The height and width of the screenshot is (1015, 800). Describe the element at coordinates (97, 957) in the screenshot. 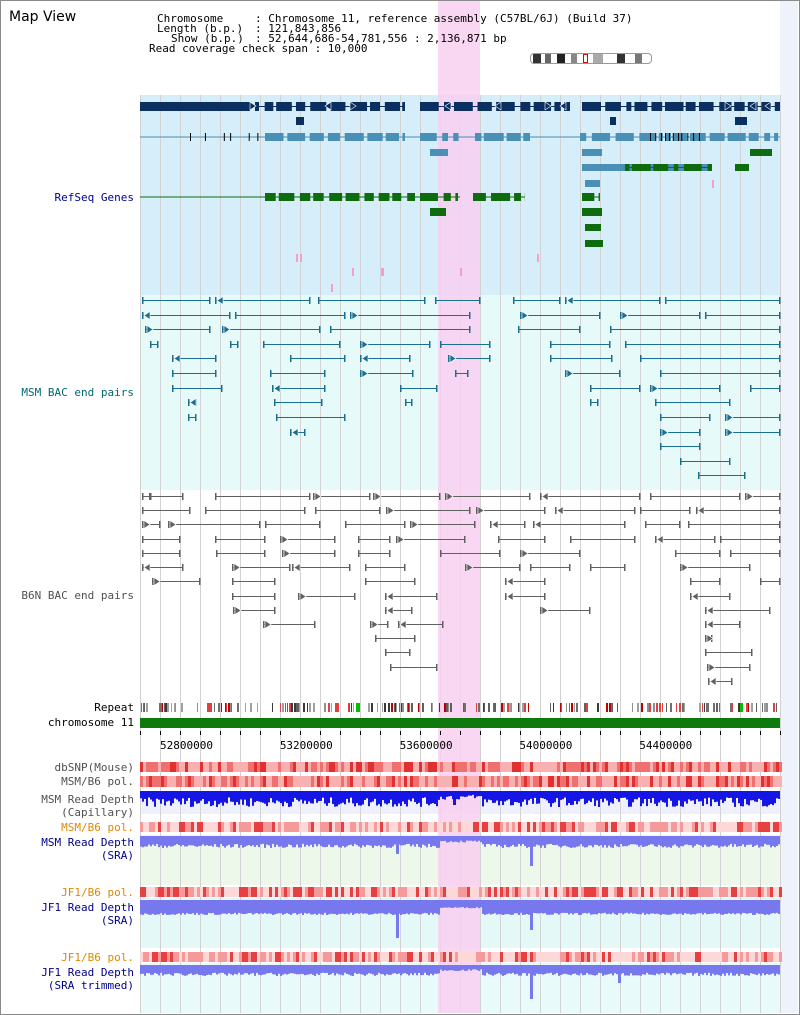

I see `track-label-jf1-b6-pol-2: JF1/B6 pol.` at that location.